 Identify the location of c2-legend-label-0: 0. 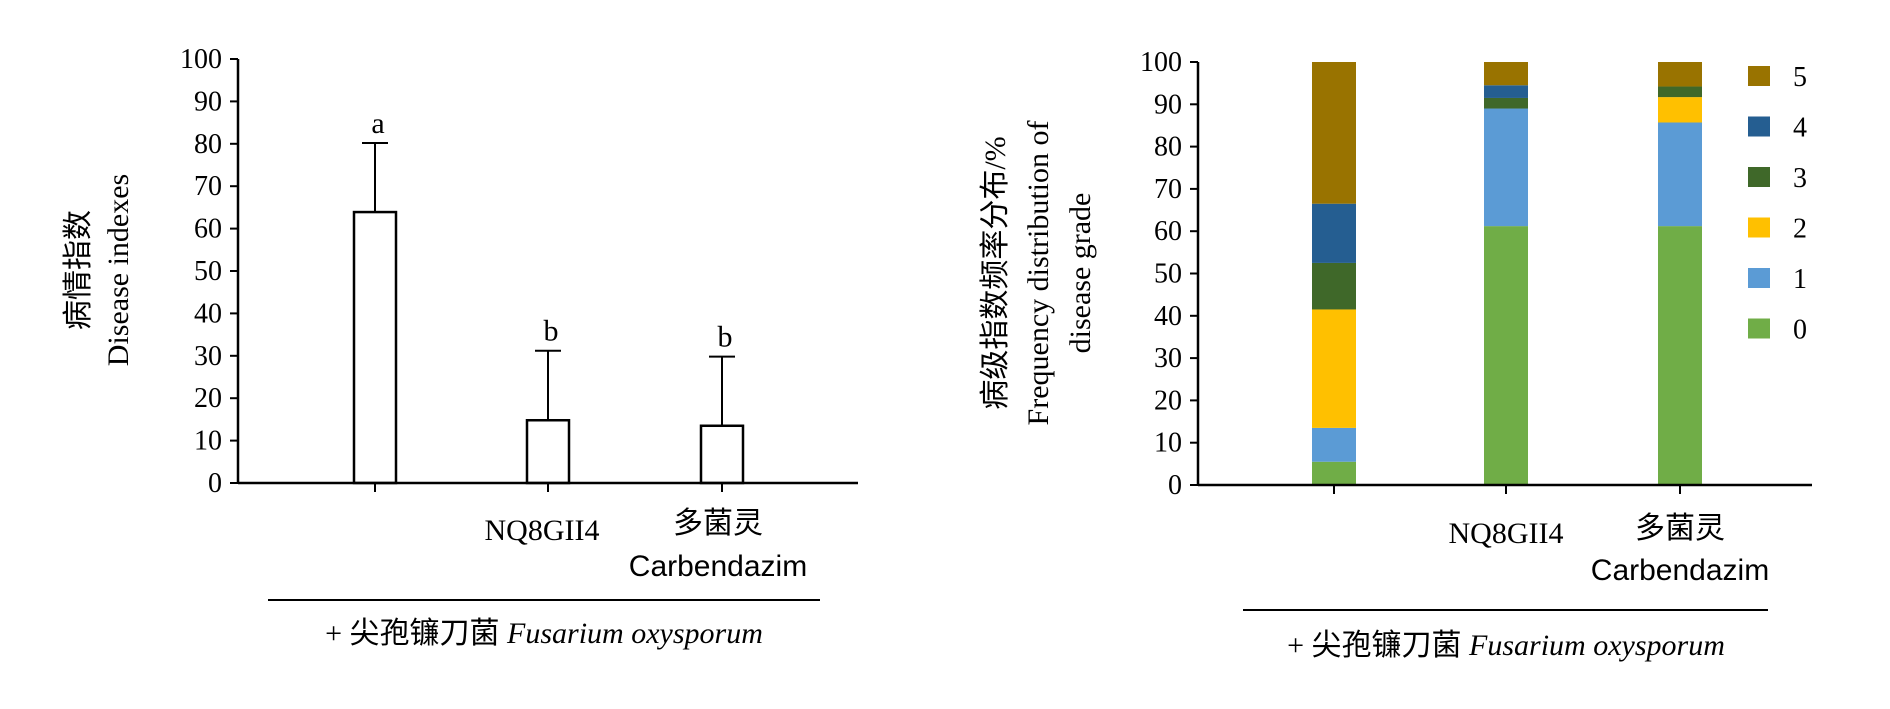
(1800, 330).